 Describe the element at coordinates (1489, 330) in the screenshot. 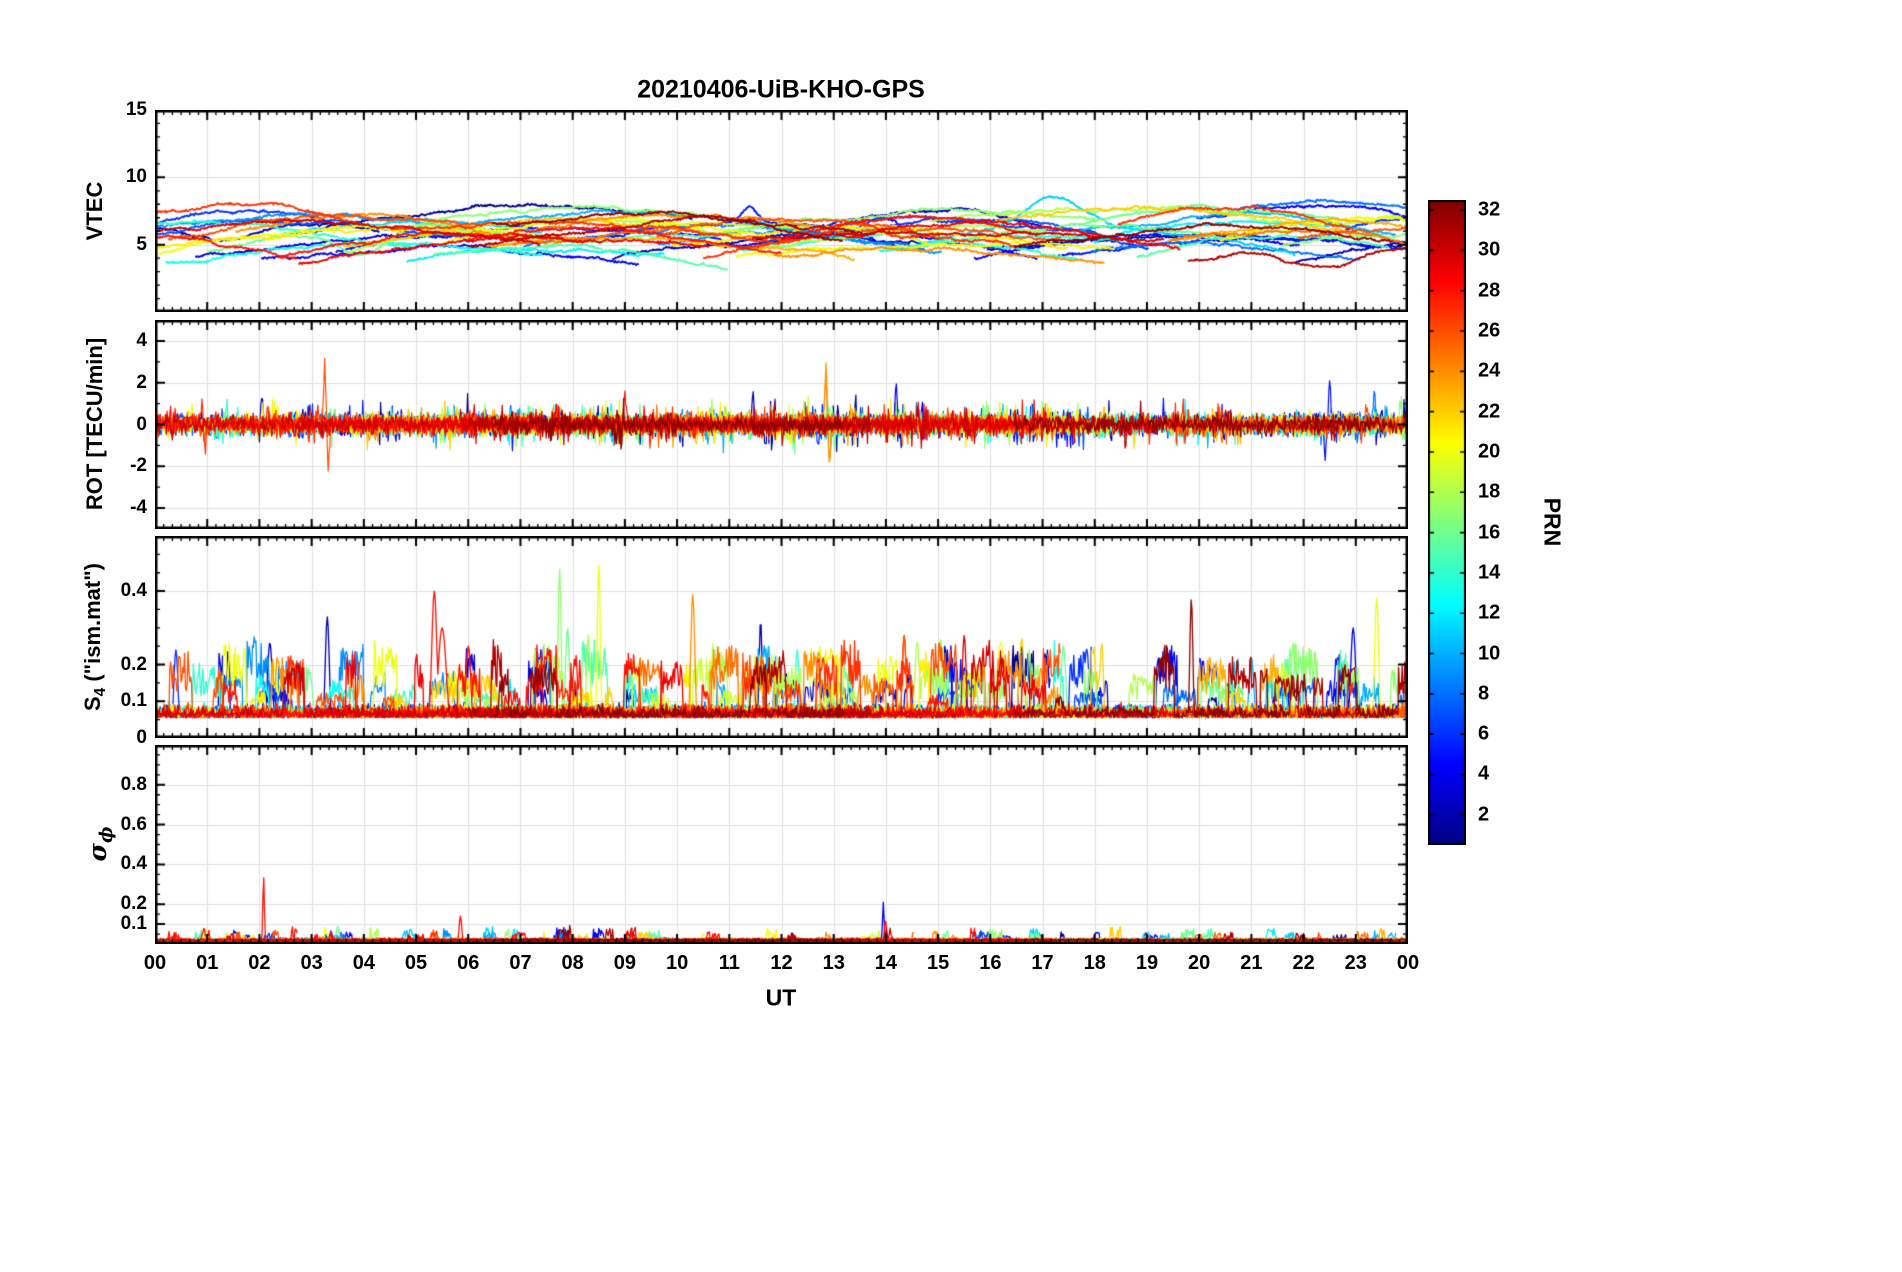

I see `colorbar-tick-label: 26` at that location.